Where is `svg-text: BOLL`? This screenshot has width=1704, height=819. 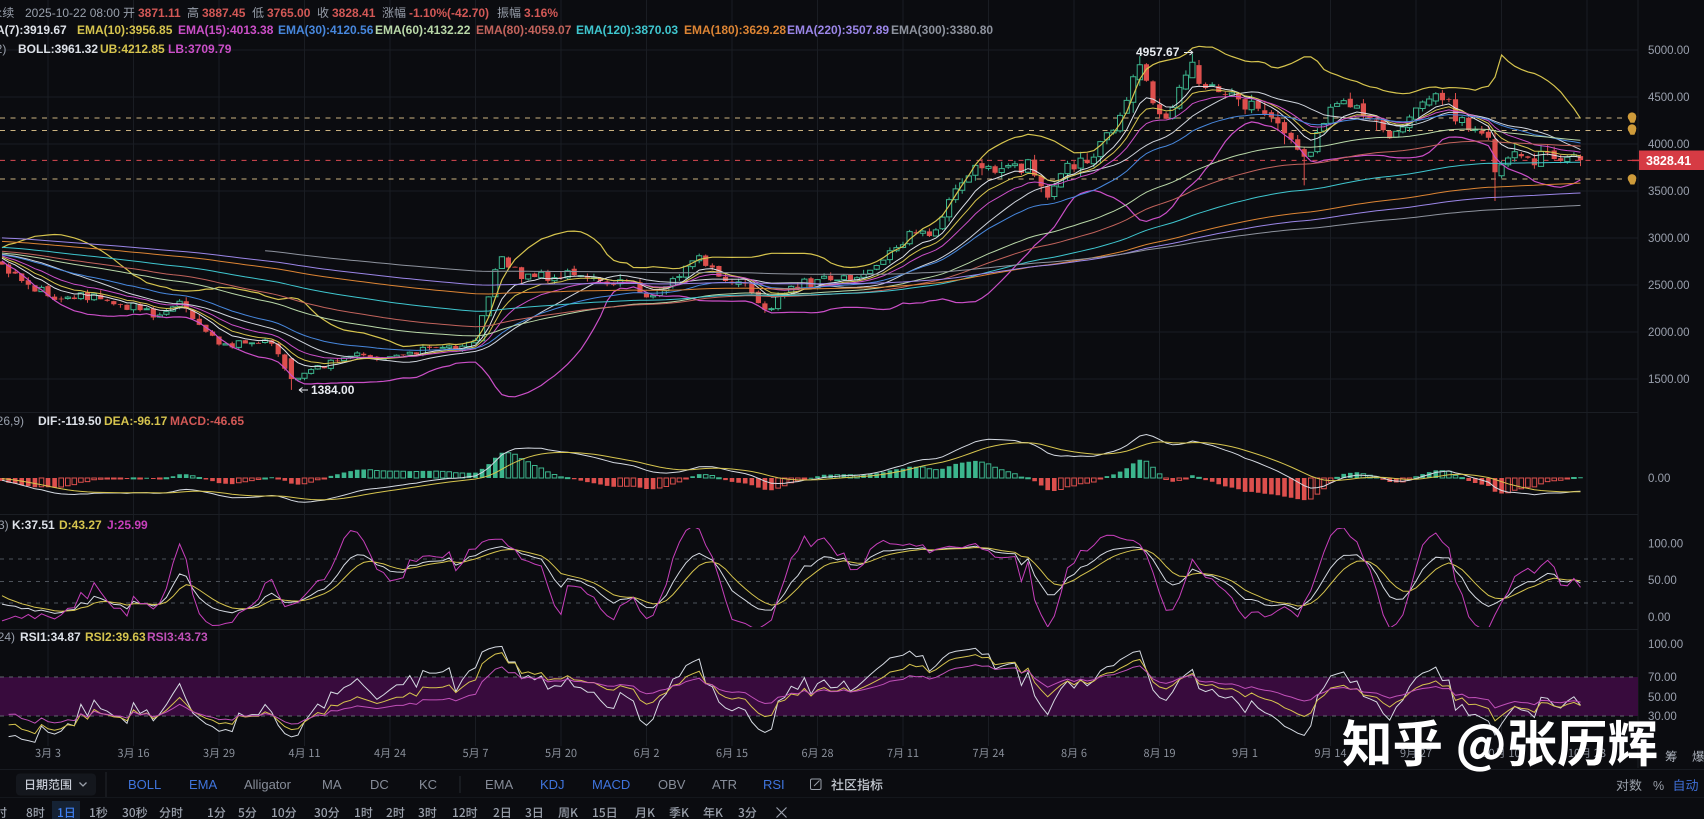
svg-text: BOLL is located at coordinates (144, 784).